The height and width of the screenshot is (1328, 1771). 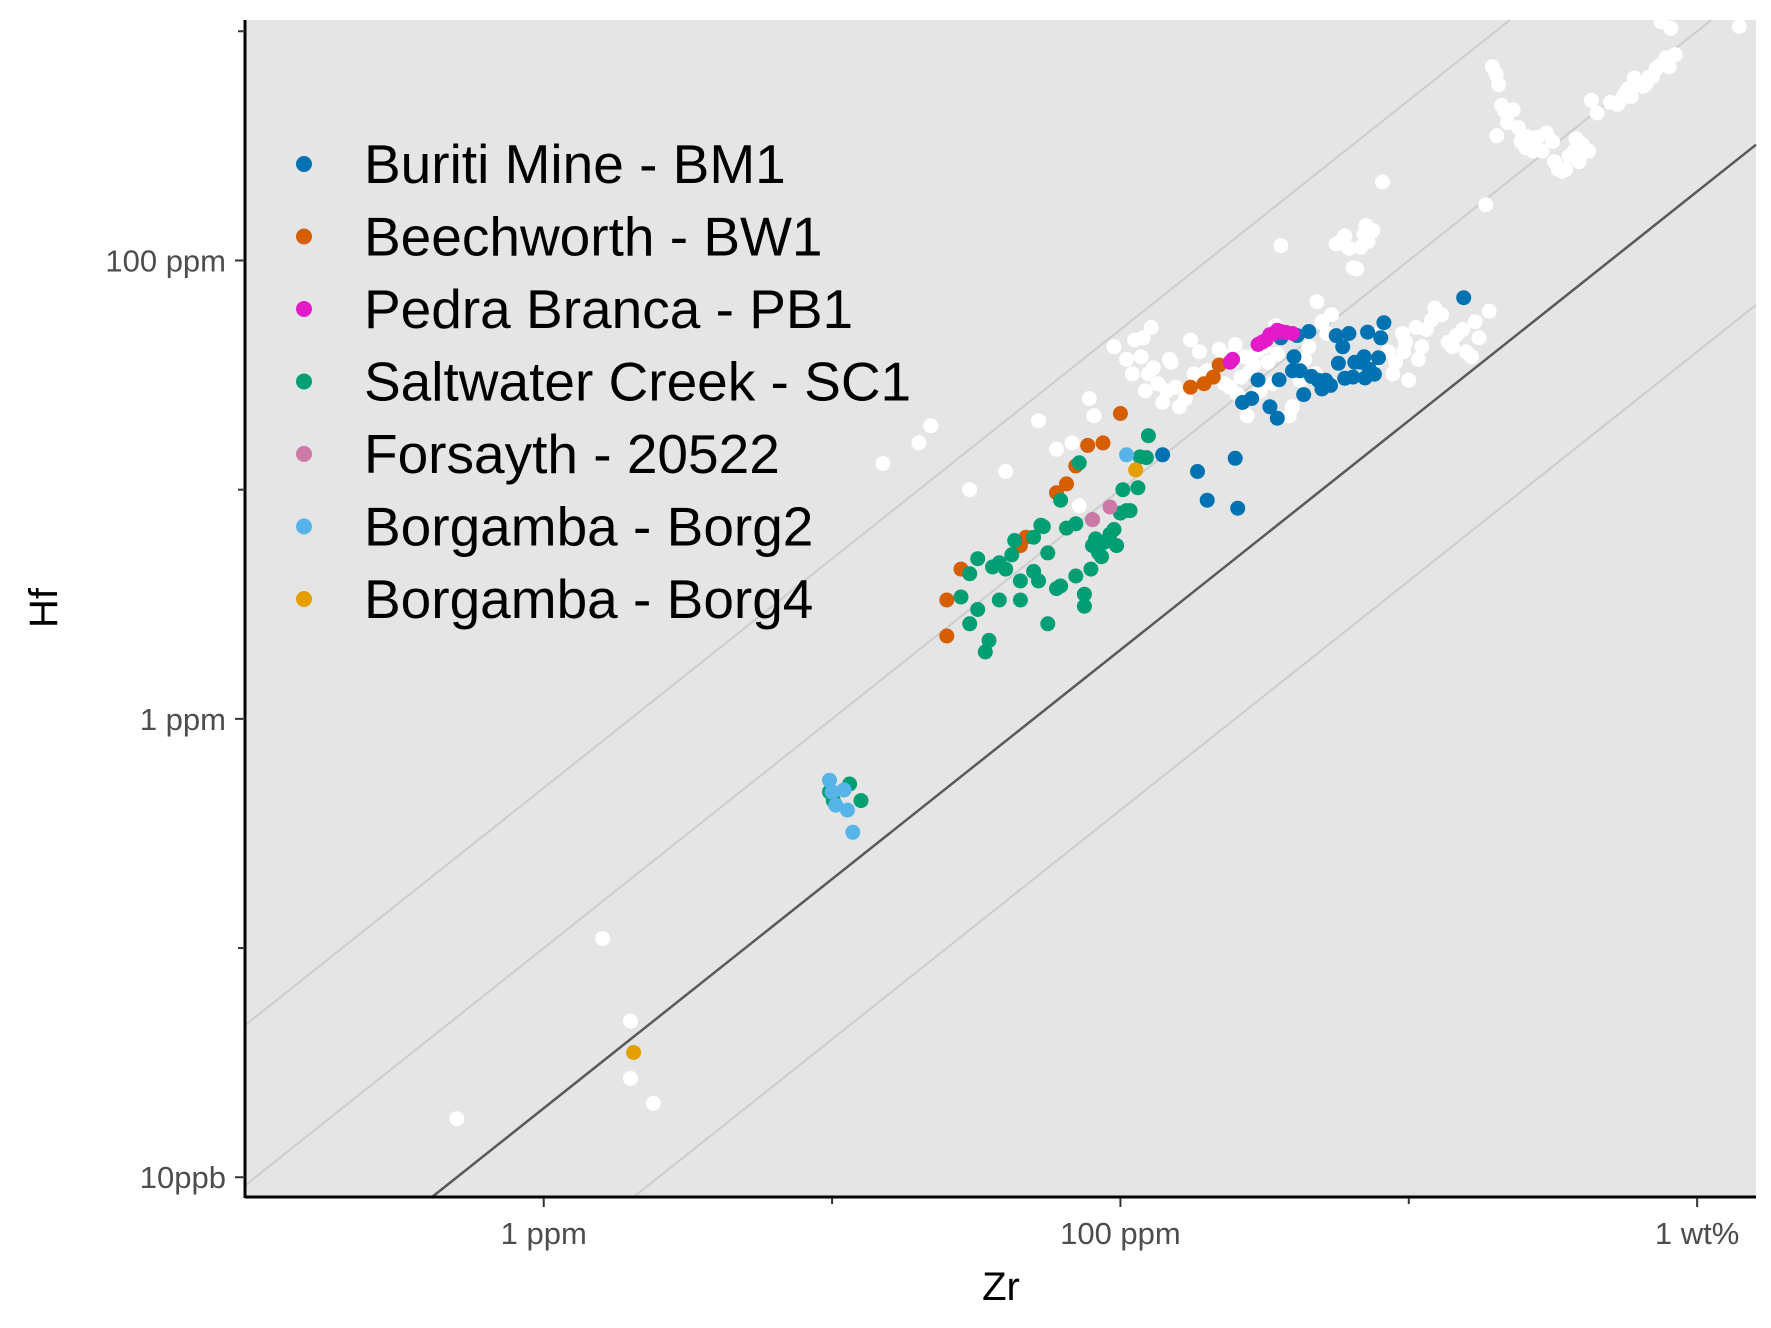 I want to click on series-7-points, so click(x=885, y=761).